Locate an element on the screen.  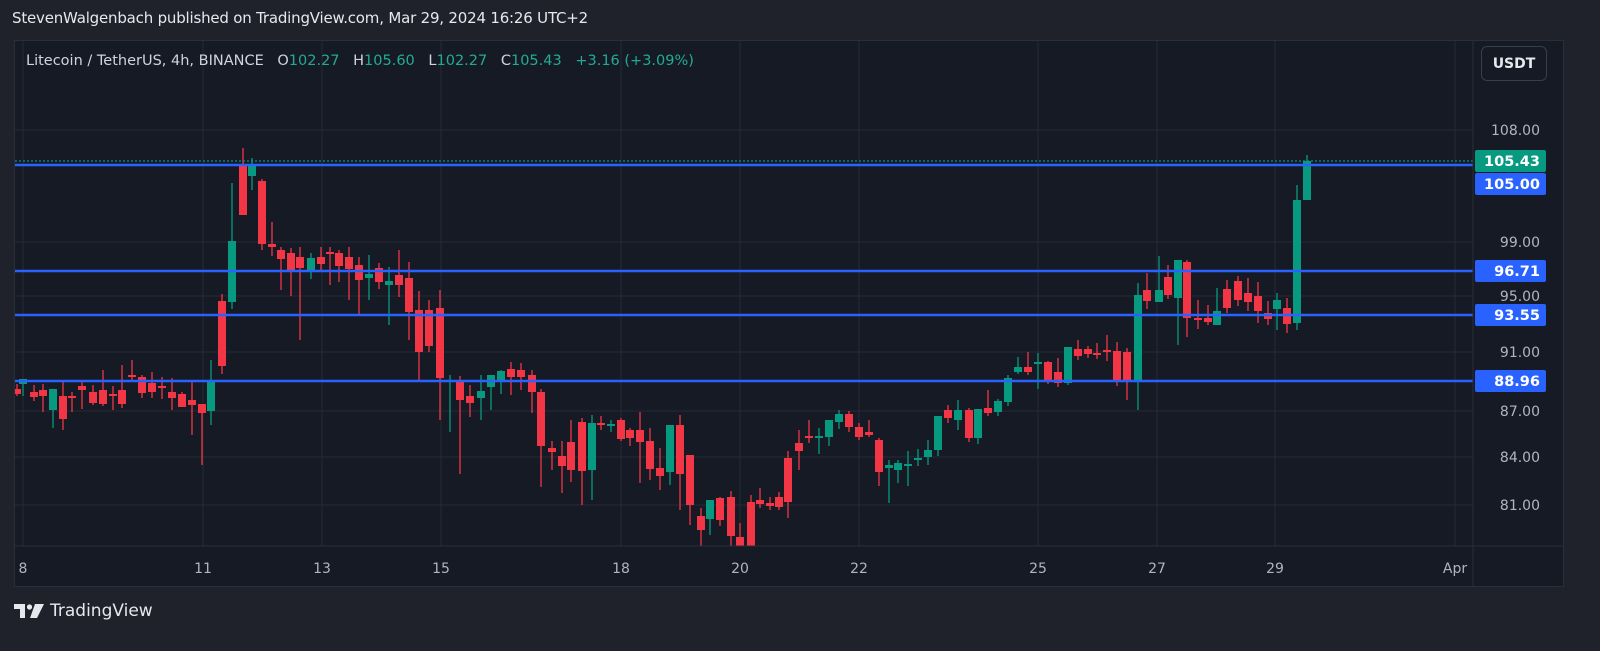
low-value: 102.27 is located at coordinates (462, 61).